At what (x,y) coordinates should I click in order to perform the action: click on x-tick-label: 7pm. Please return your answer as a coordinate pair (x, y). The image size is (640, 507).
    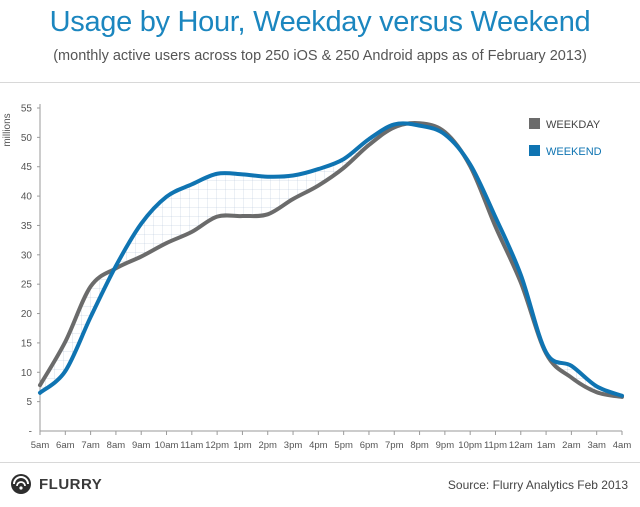
    Looking at the image, I should click on (394, 445).